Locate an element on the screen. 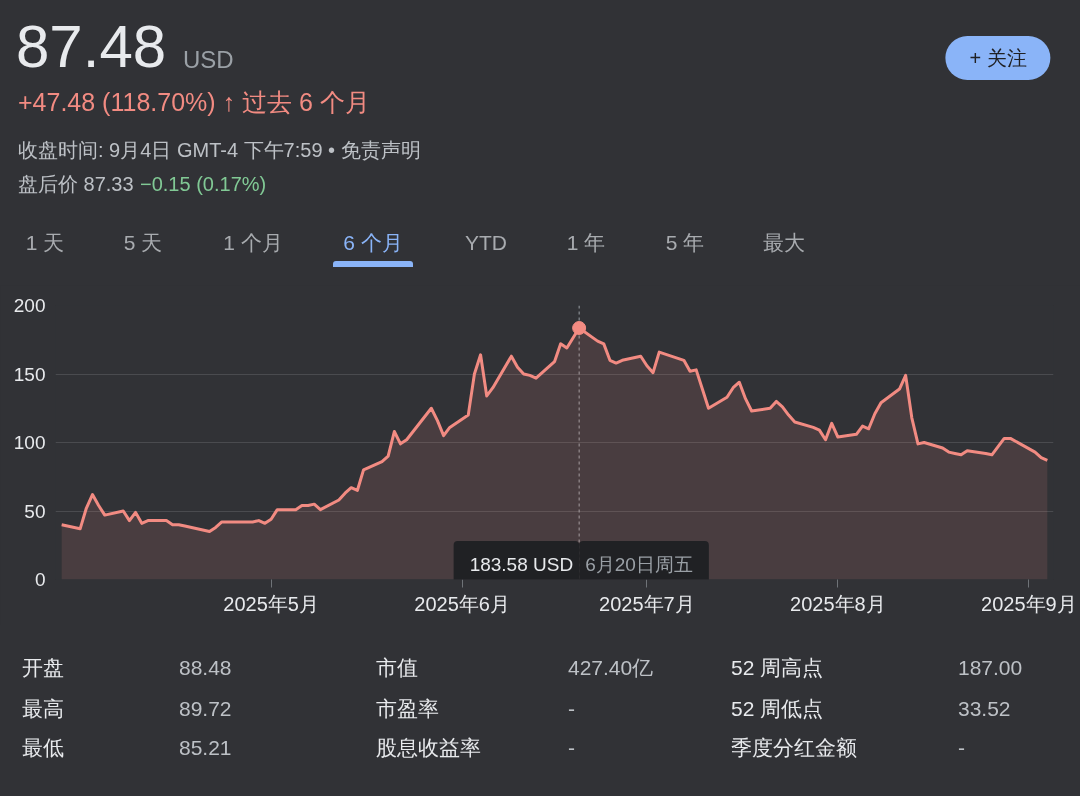 The image size is (1080, 796). text: 6 个月 is located at coordinates (373, 242).